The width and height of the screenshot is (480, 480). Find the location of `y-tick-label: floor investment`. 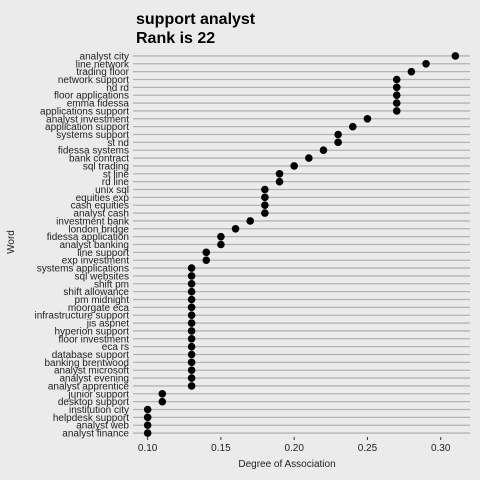

y-tick-label: floor investment is located at coordinates (93, 339).